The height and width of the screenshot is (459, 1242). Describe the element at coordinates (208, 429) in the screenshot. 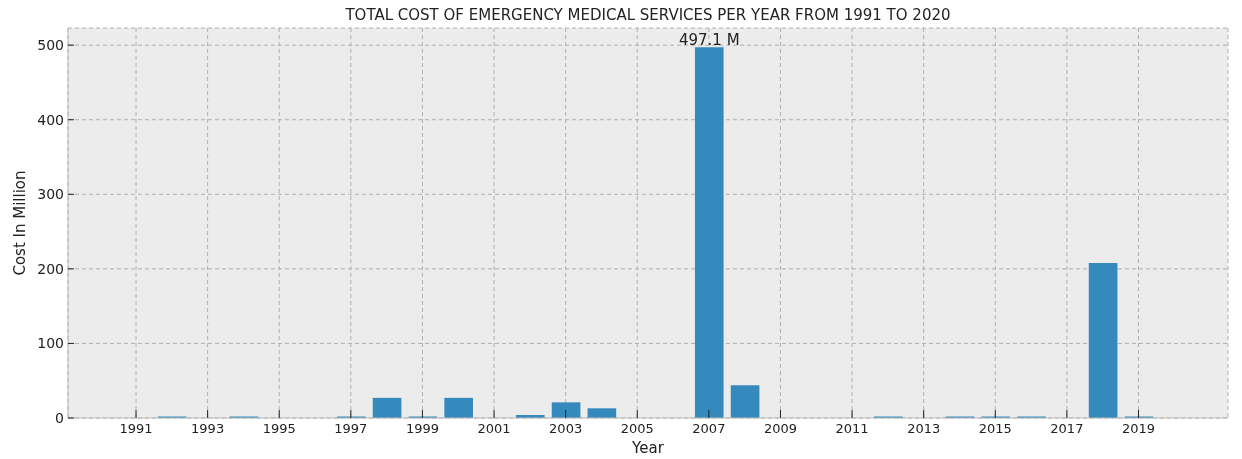

I see `x-tick-label: 1993` at that location.